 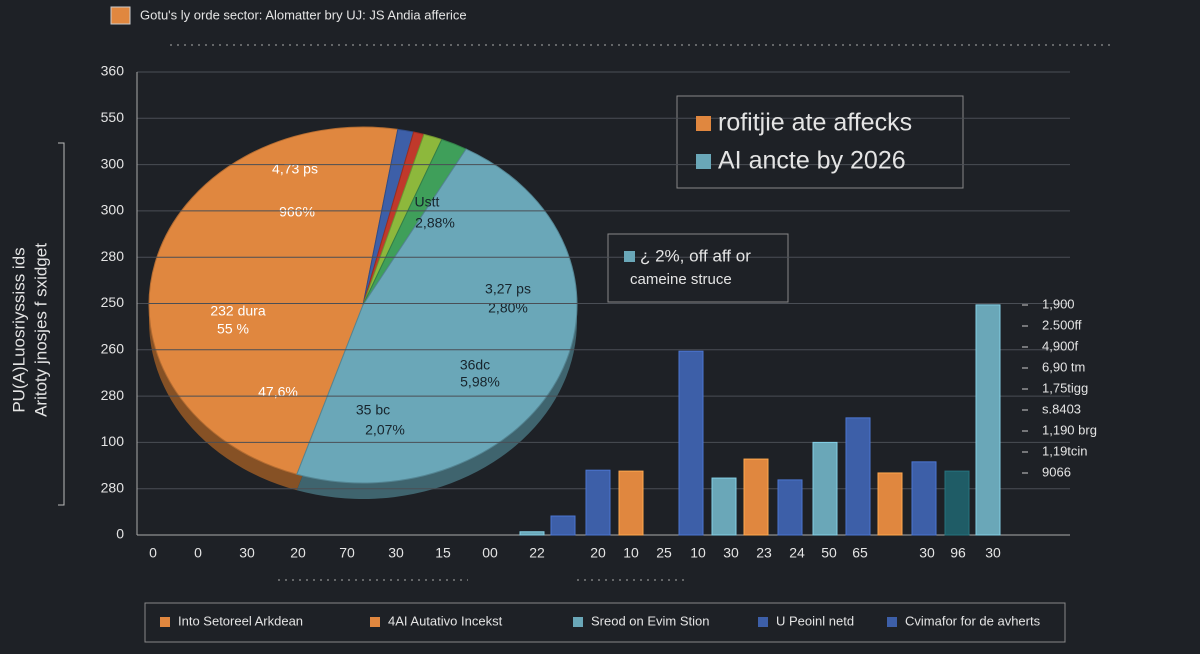 What do you see at coordinates (508, 308) in the screenshot?
I see `pie-annotation: 2,80%` at bounding box center [508, 308].